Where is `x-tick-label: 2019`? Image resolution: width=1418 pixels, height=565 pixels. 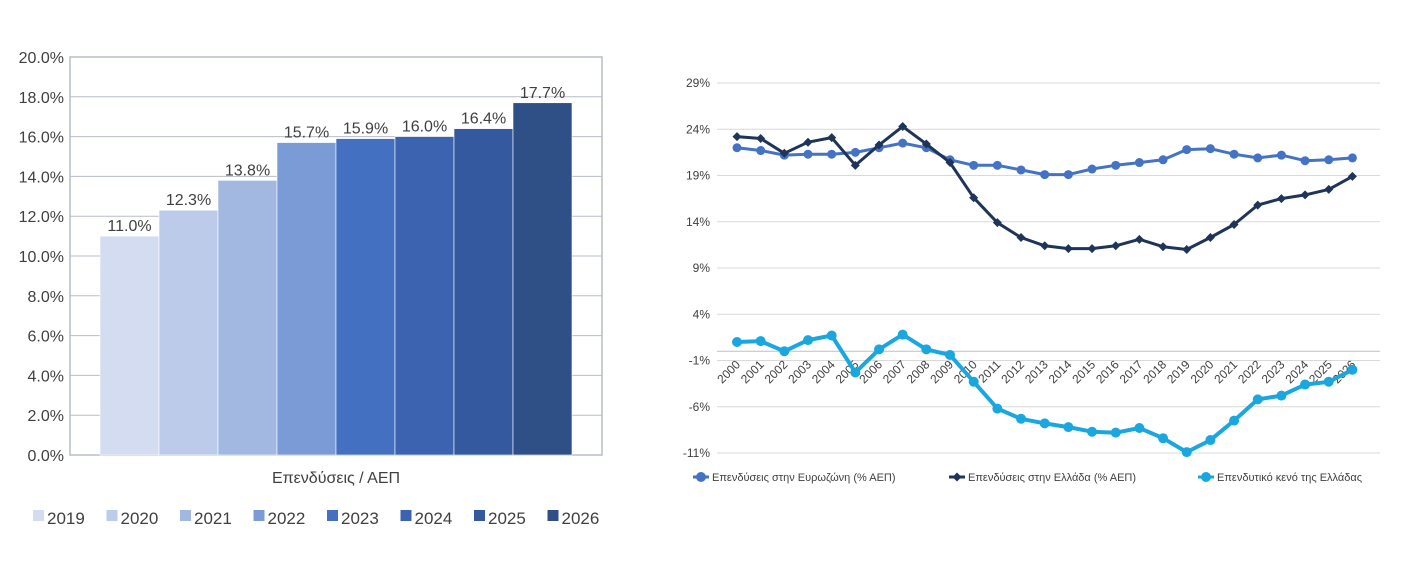
x-tick-label: 2019 is located at coordinates (1178, 371).